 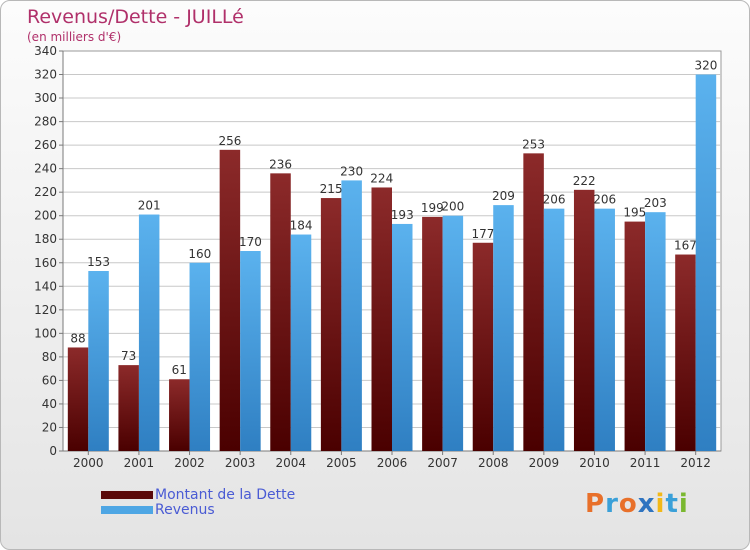 I want to click on y-tick-label: 280, so click(x=45, y=122).